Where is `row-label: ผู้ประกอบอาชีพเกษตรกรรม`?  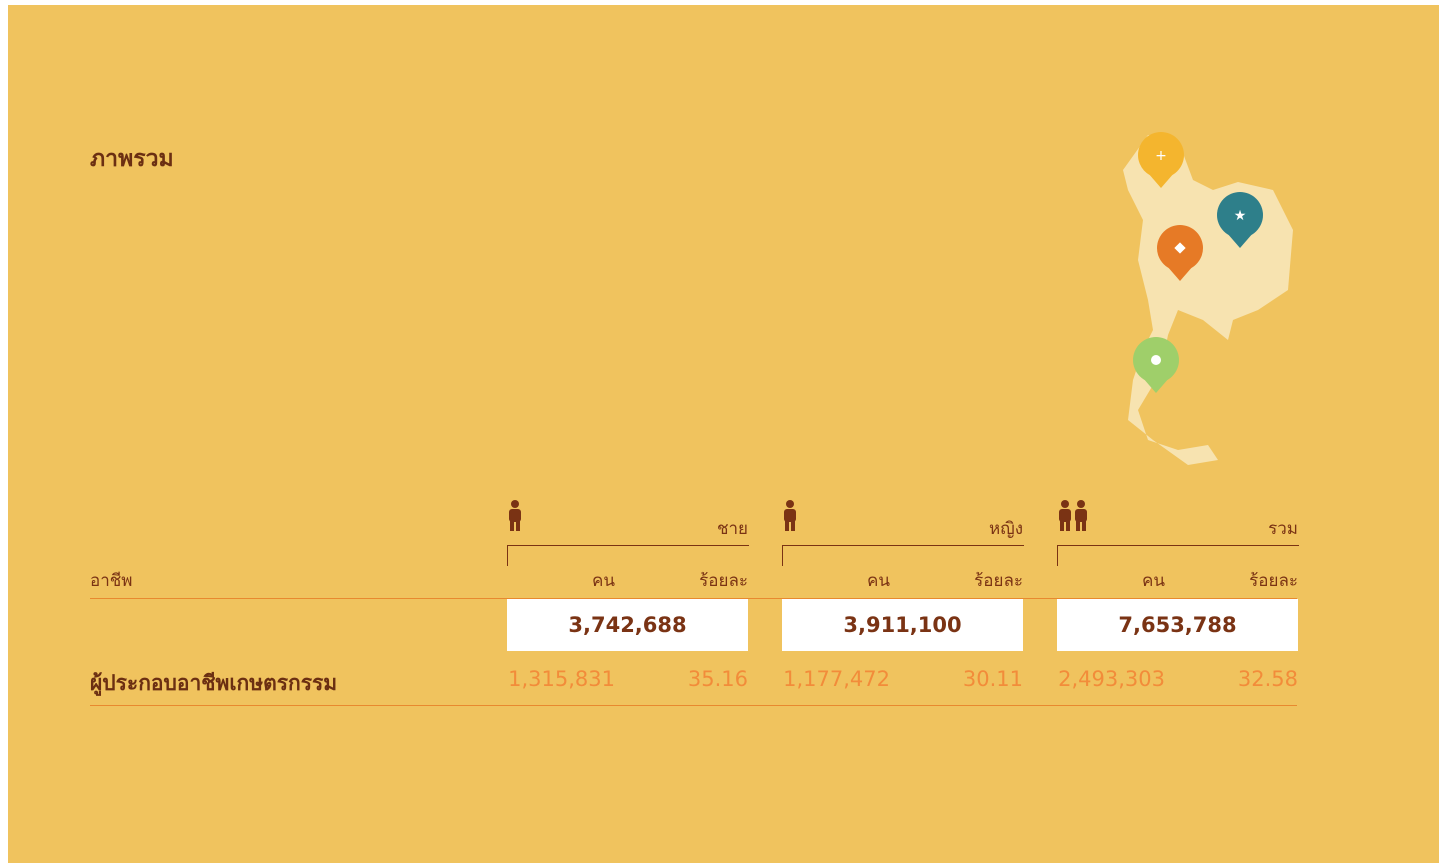
row-label: ผู้ประกอบอาชีพเกษตรกรรม is located at coordinates (214, 683).